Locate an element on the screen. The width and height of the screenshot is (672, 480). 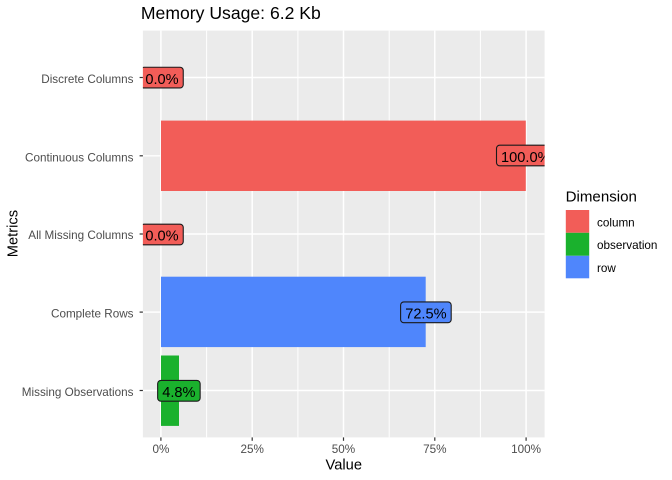
svg-text: column is located at coordinates (616, 222).